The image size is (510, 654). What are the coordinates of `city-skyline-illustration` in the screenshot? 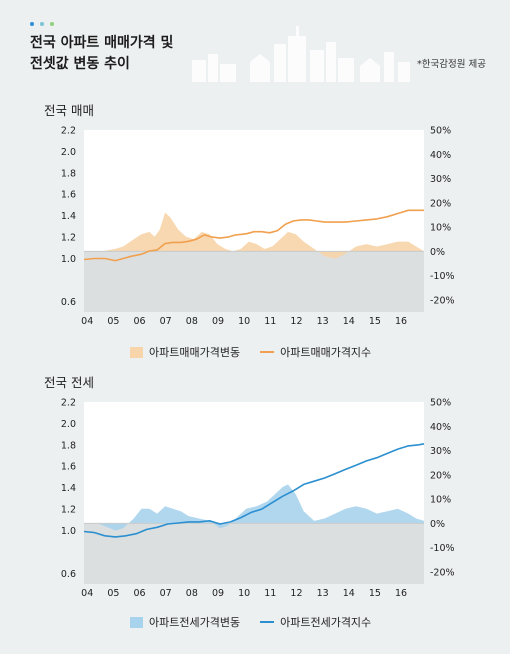 It's located at (301, 54).